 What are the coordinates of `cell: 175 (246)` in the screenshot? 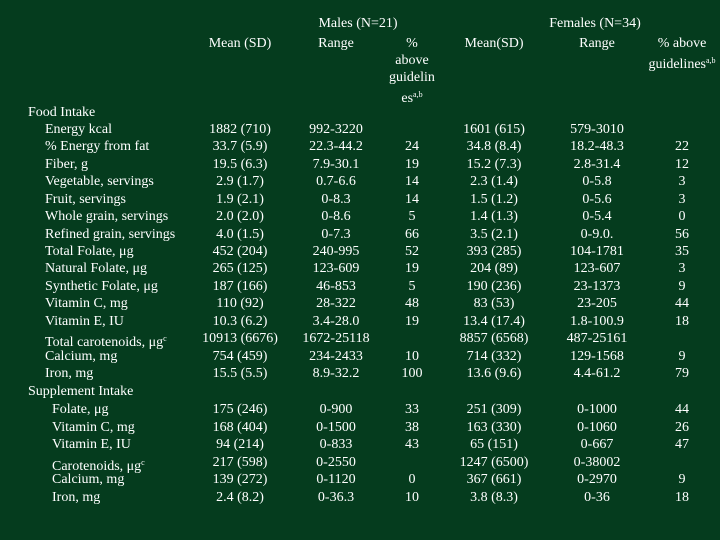 It's located at (240, 409).